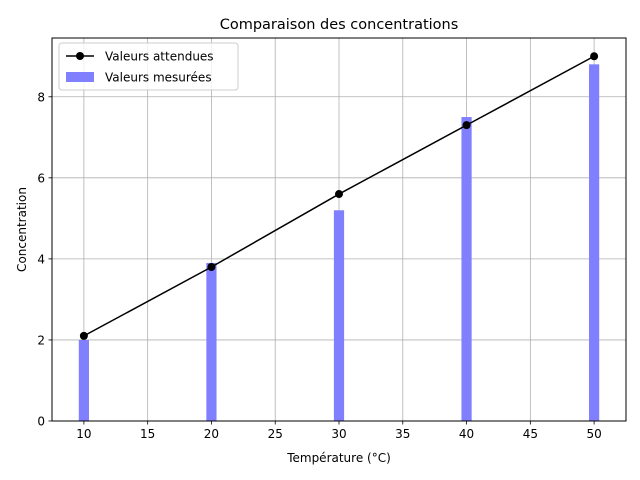 This screenshot has width=640, height=480. What do you see at coordinates (339, 25) in the screenshot?
I see `chart-title: Comparaison des concentrations` at bounding box center [339, 25].